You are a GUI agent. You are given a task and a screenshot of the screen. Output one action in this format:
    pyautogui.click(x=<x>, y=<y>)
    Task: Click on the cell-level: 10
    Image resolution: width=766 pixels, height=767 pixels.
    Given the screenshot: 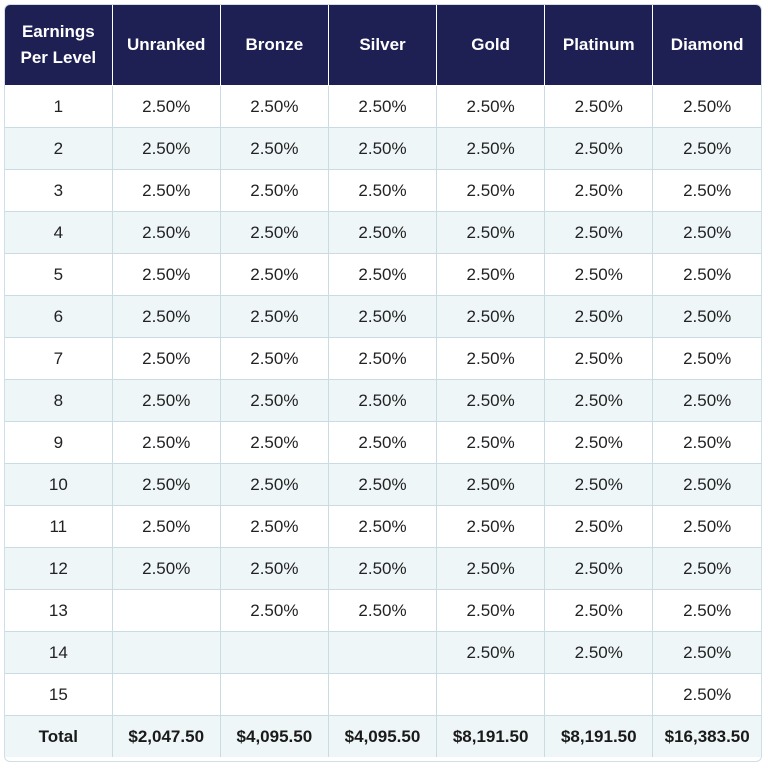 What is the action you would take?
    pyautogui.click(x=59, y=484)
    